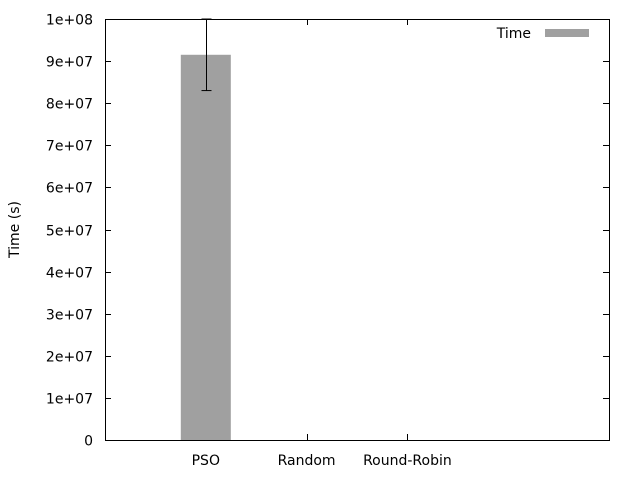 The image size is (640, 480). I want to click on y-tick-label: 5e+07, so click(69, 232).